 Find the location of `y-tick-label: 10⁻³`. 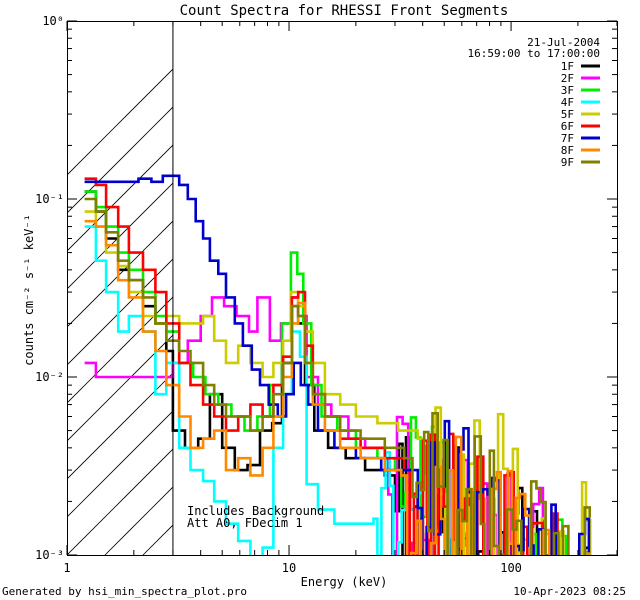

y-tick-label: 10⁻³ is located at coordinates (49, 555).